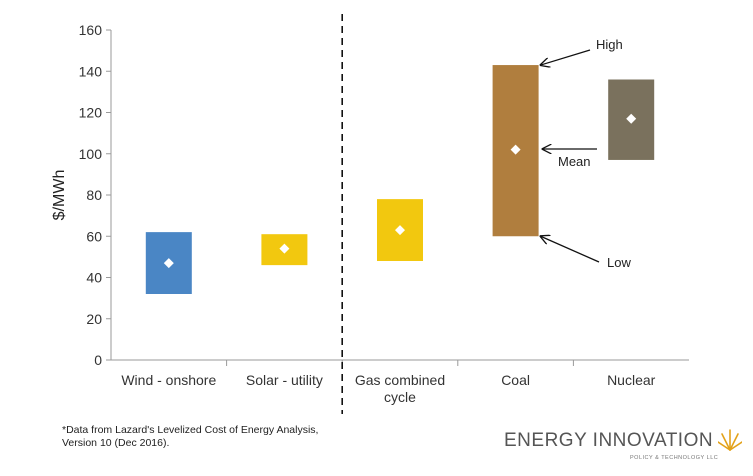 The height and width of the screenshot is (476, 753). Describe the element at coordinates (91, 154) in the screenshot. I see `y-tick-label: 100` at that location.